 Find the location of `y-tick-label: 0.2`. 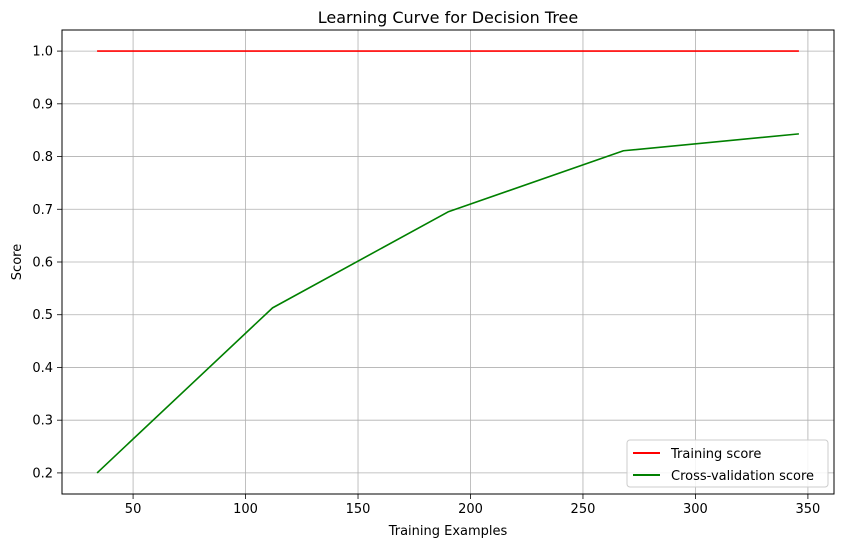

y-tick-label: 0.2 is located at coordinates (42, 473).